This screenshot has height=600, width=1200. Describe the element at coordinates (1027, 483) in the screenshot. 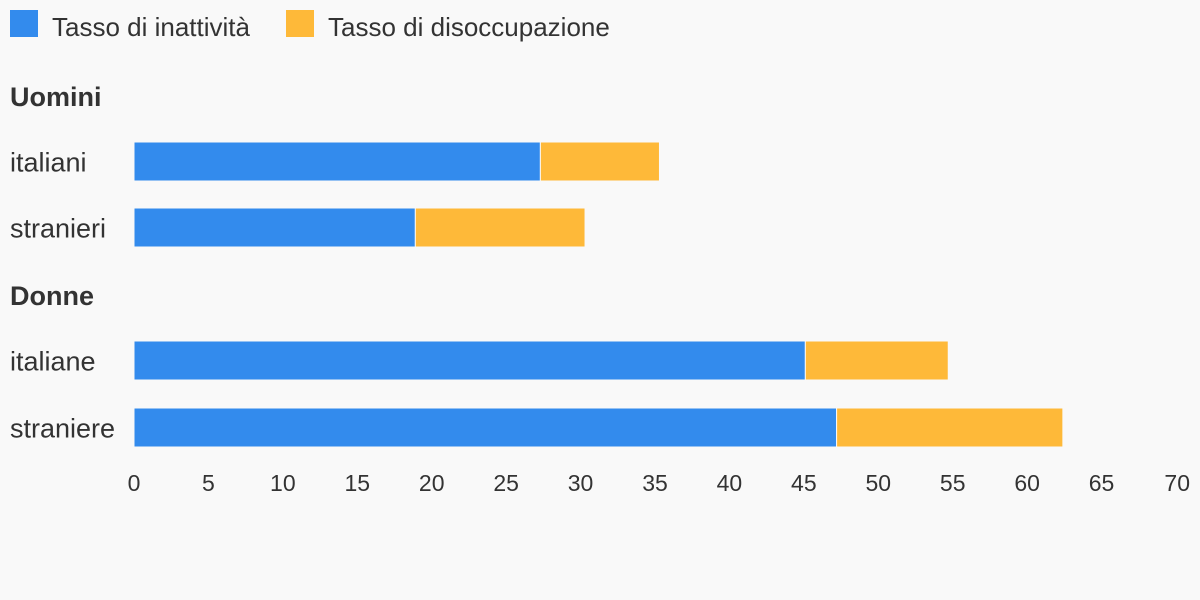

I see `x-tick-label: 60` at that location.